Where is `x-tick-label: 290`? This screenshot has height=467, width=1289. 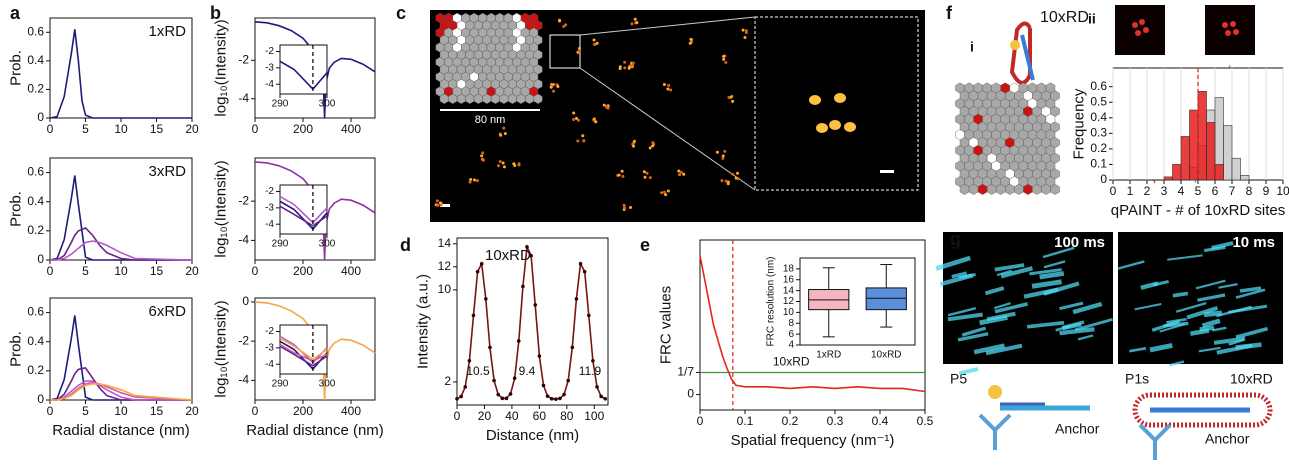 x-tick-label: 290 is located at coordinates (280, 104).